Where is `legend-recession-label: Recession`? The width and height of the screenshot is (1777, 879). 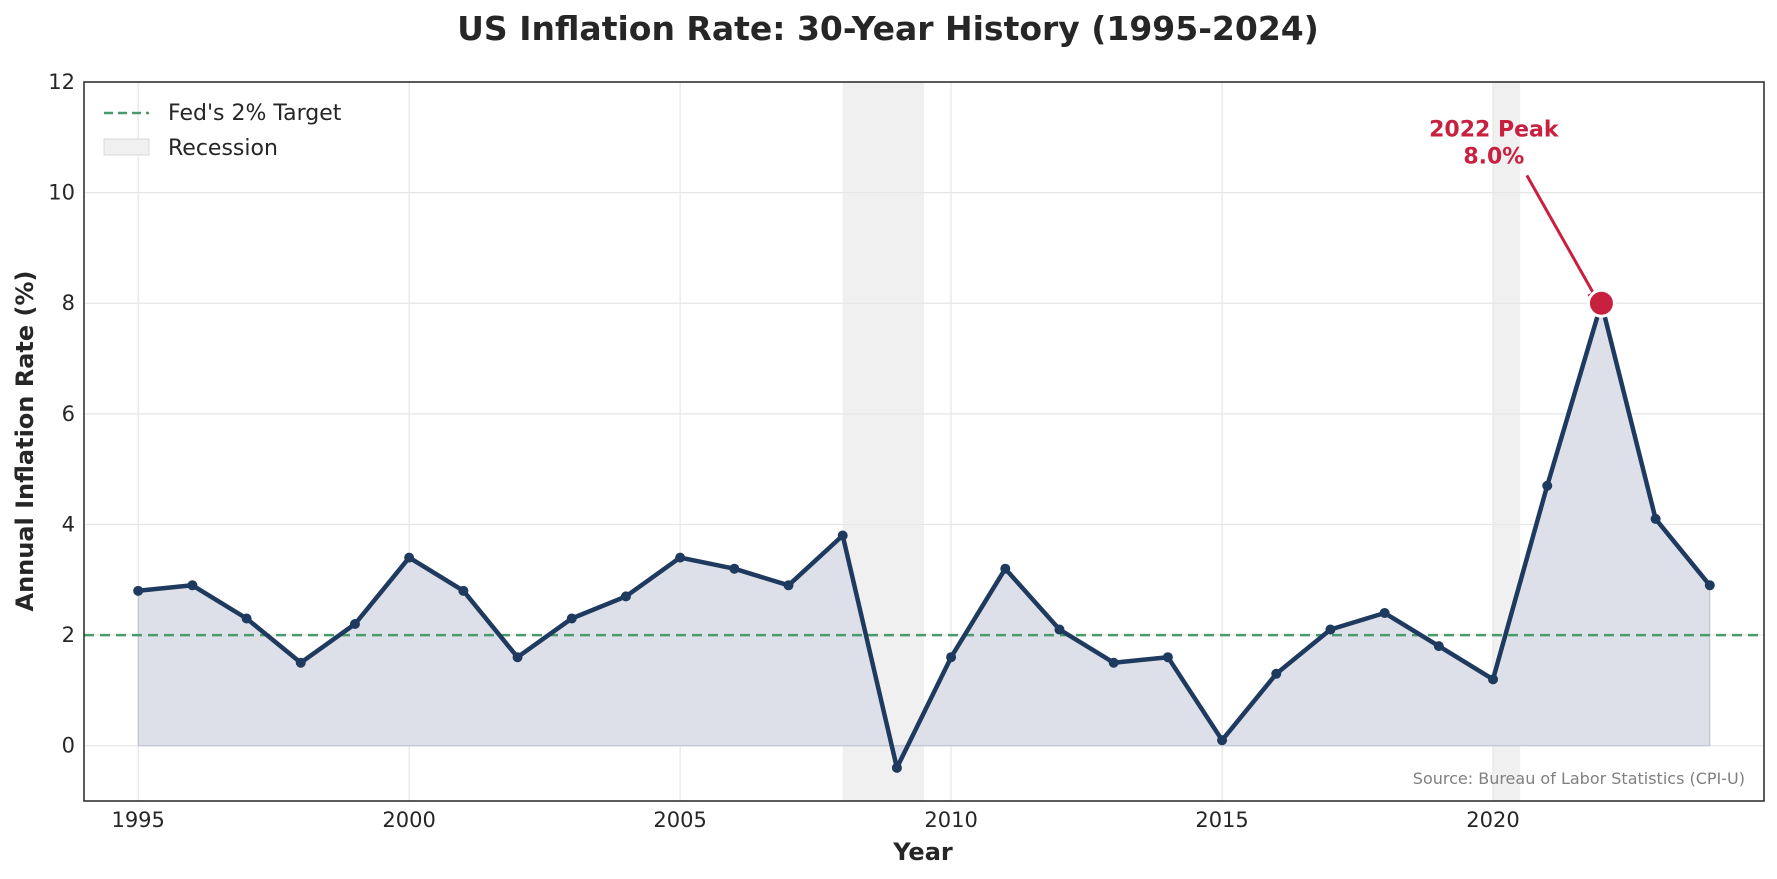
legend-recession-label: Recession is located at coordinates (223, 148).